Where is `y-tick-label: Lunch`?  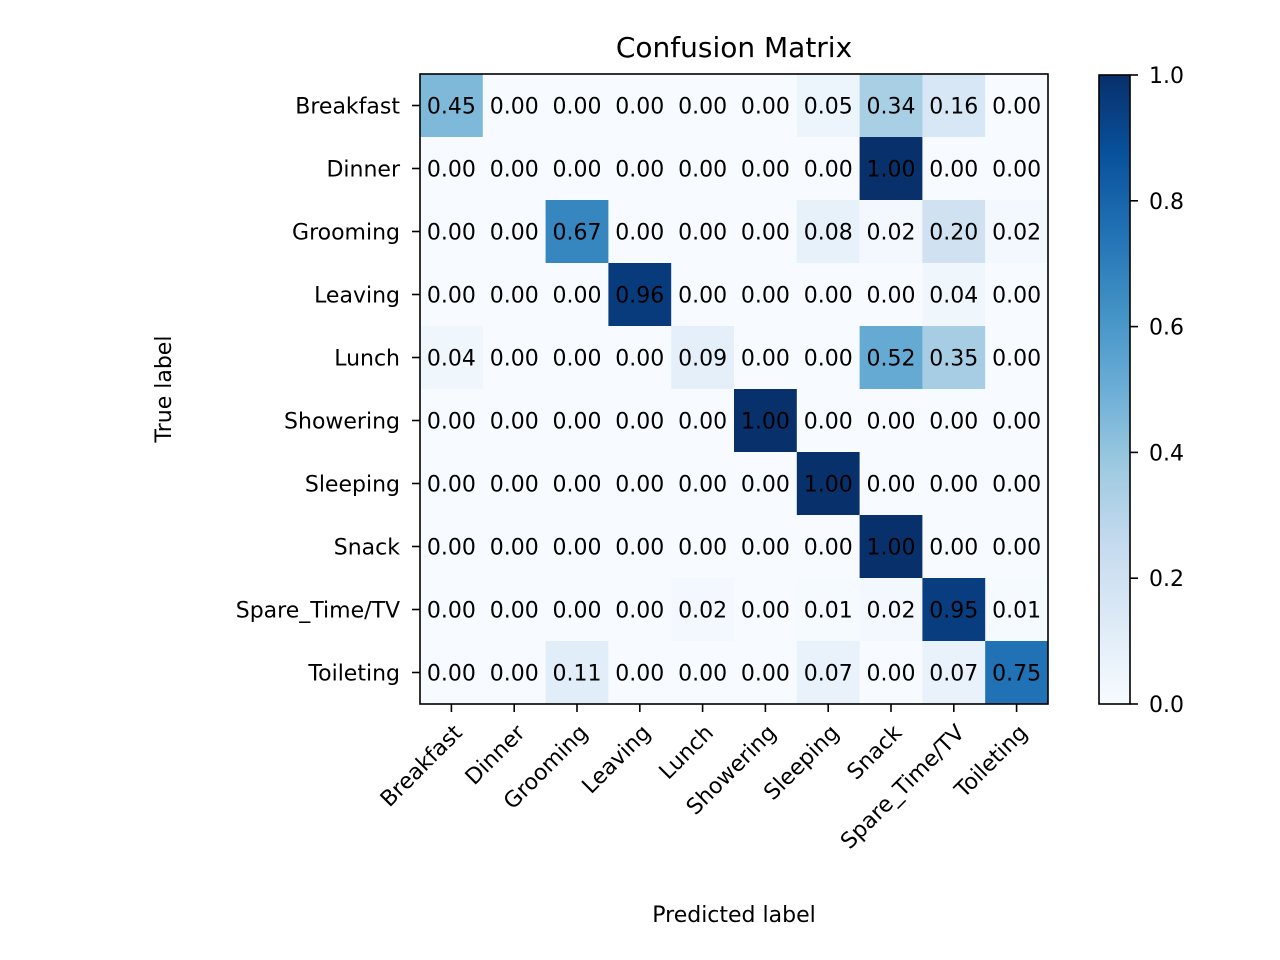 y-tick-label: Lunch is located at coordinates (367, 359).